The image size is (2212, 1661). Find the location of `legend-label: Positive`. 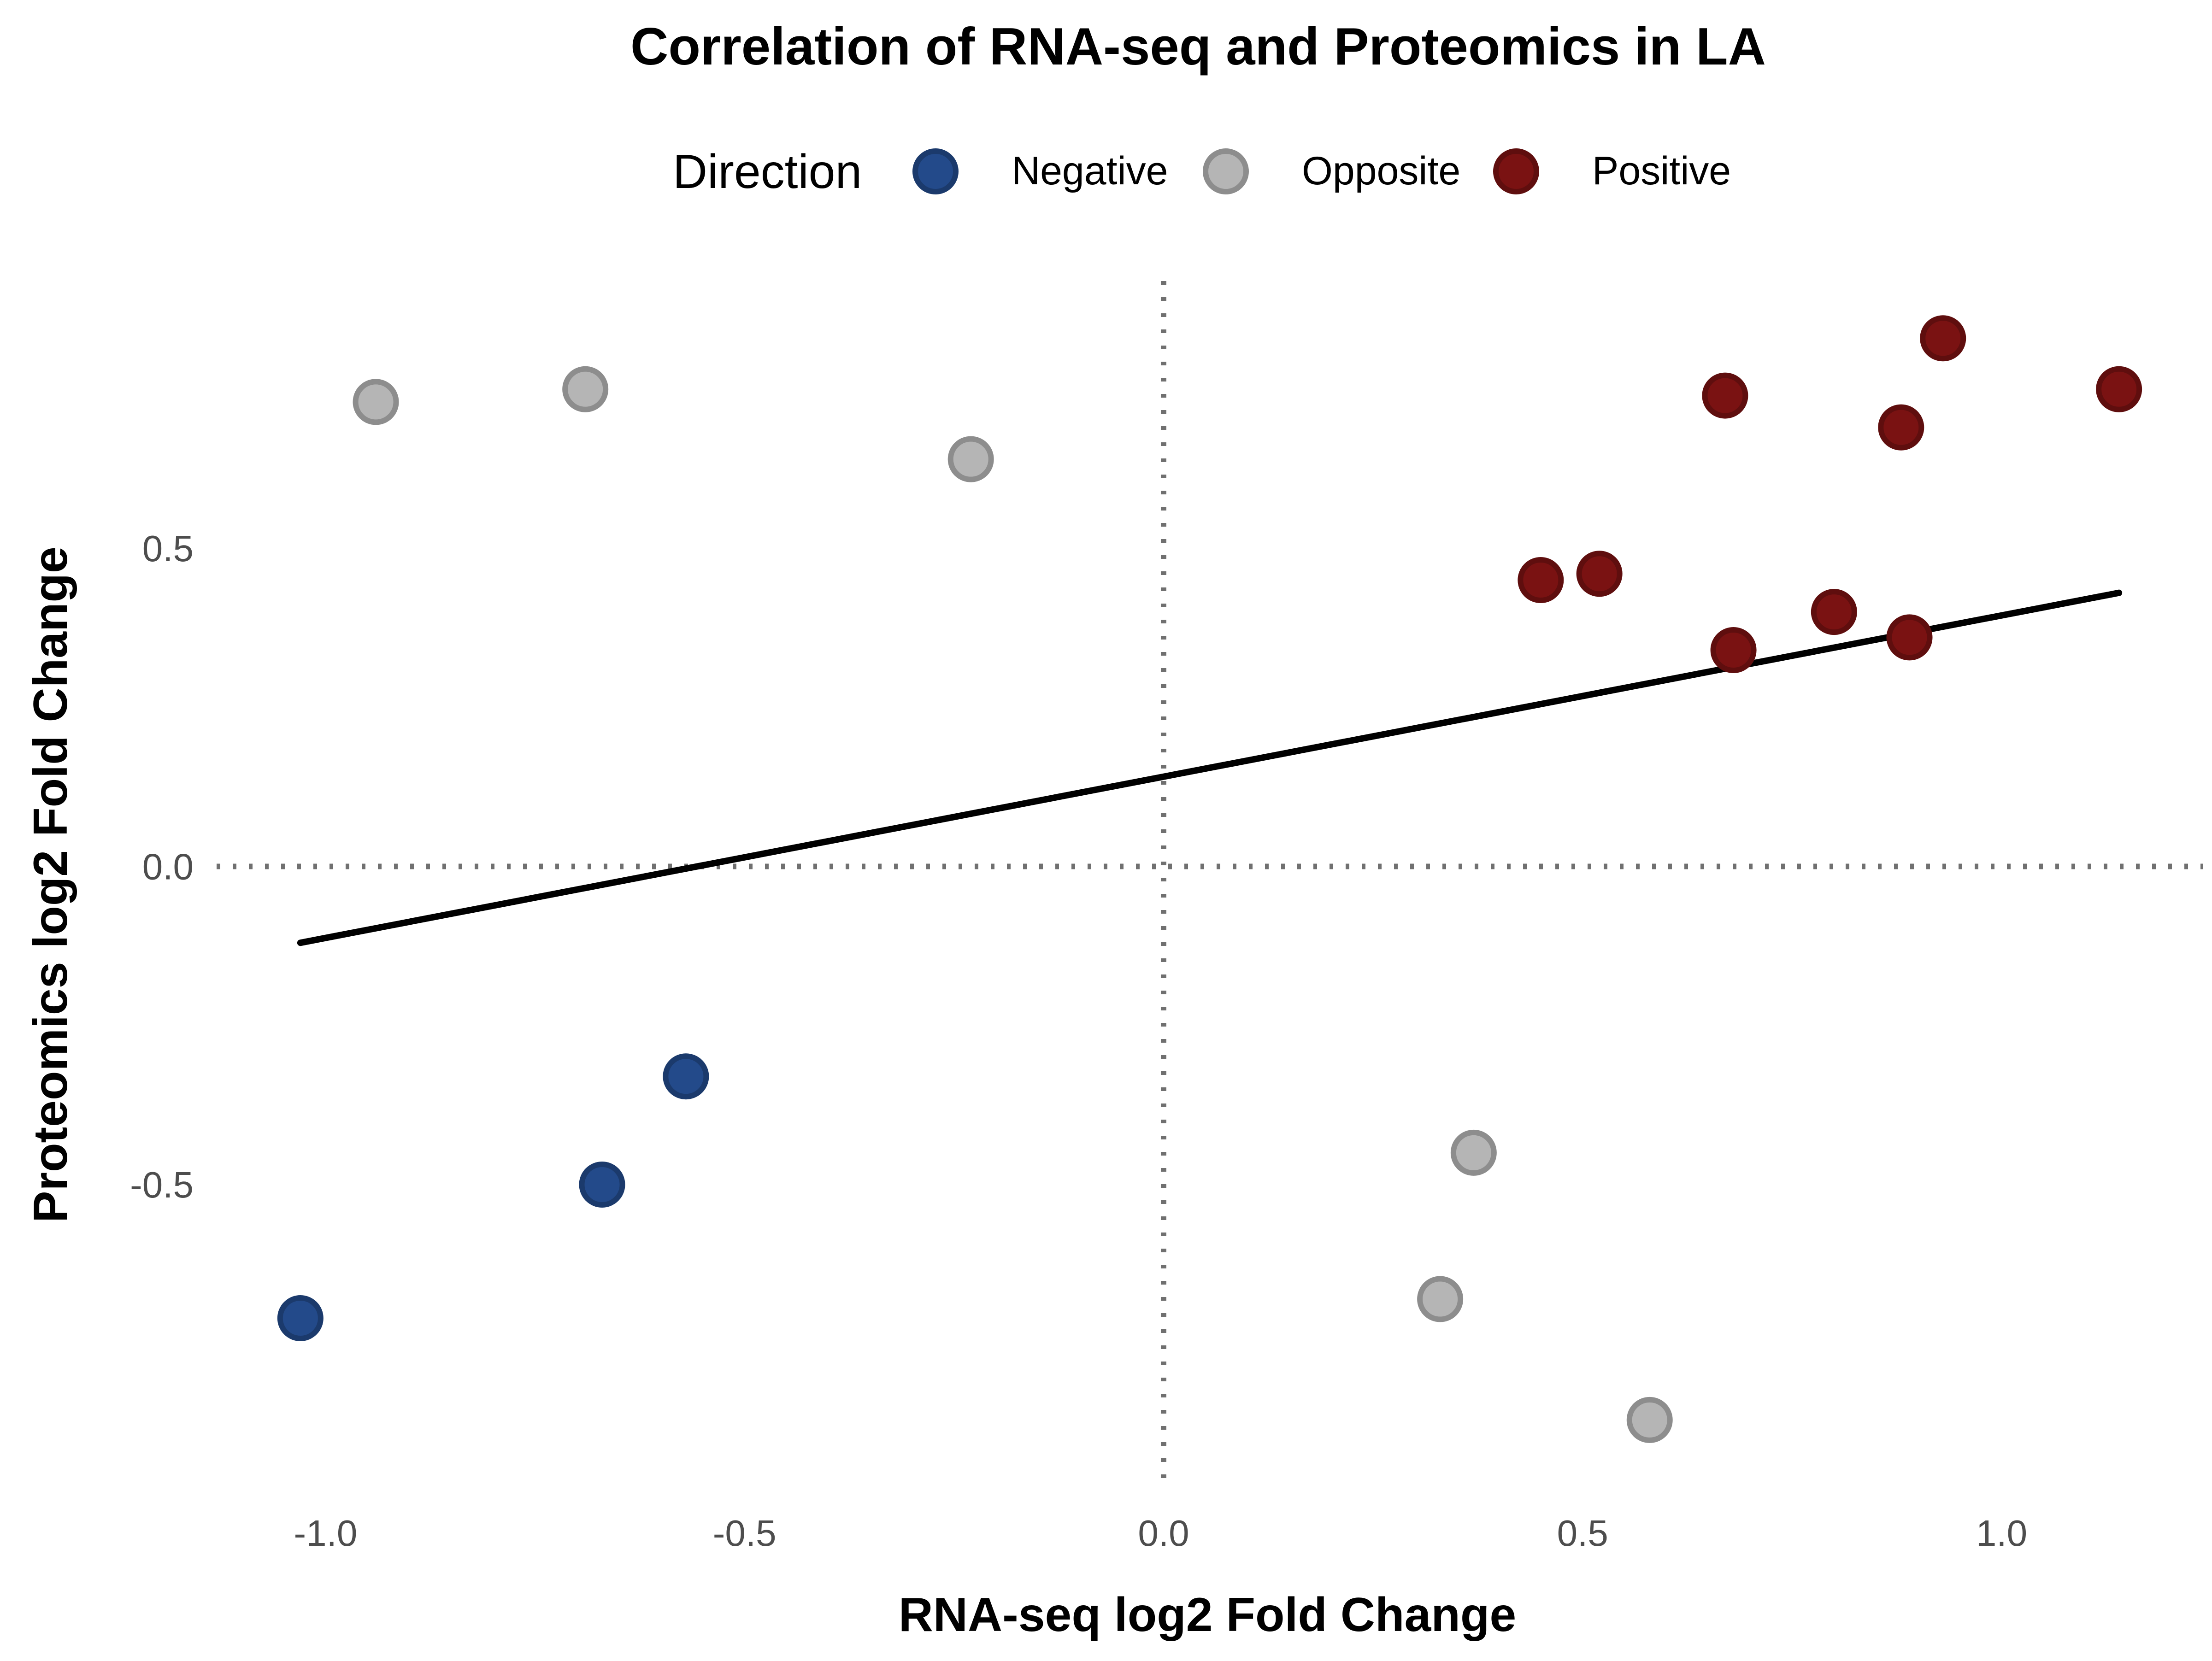

legend-label: Positive is located at coordinates (1661, 171).